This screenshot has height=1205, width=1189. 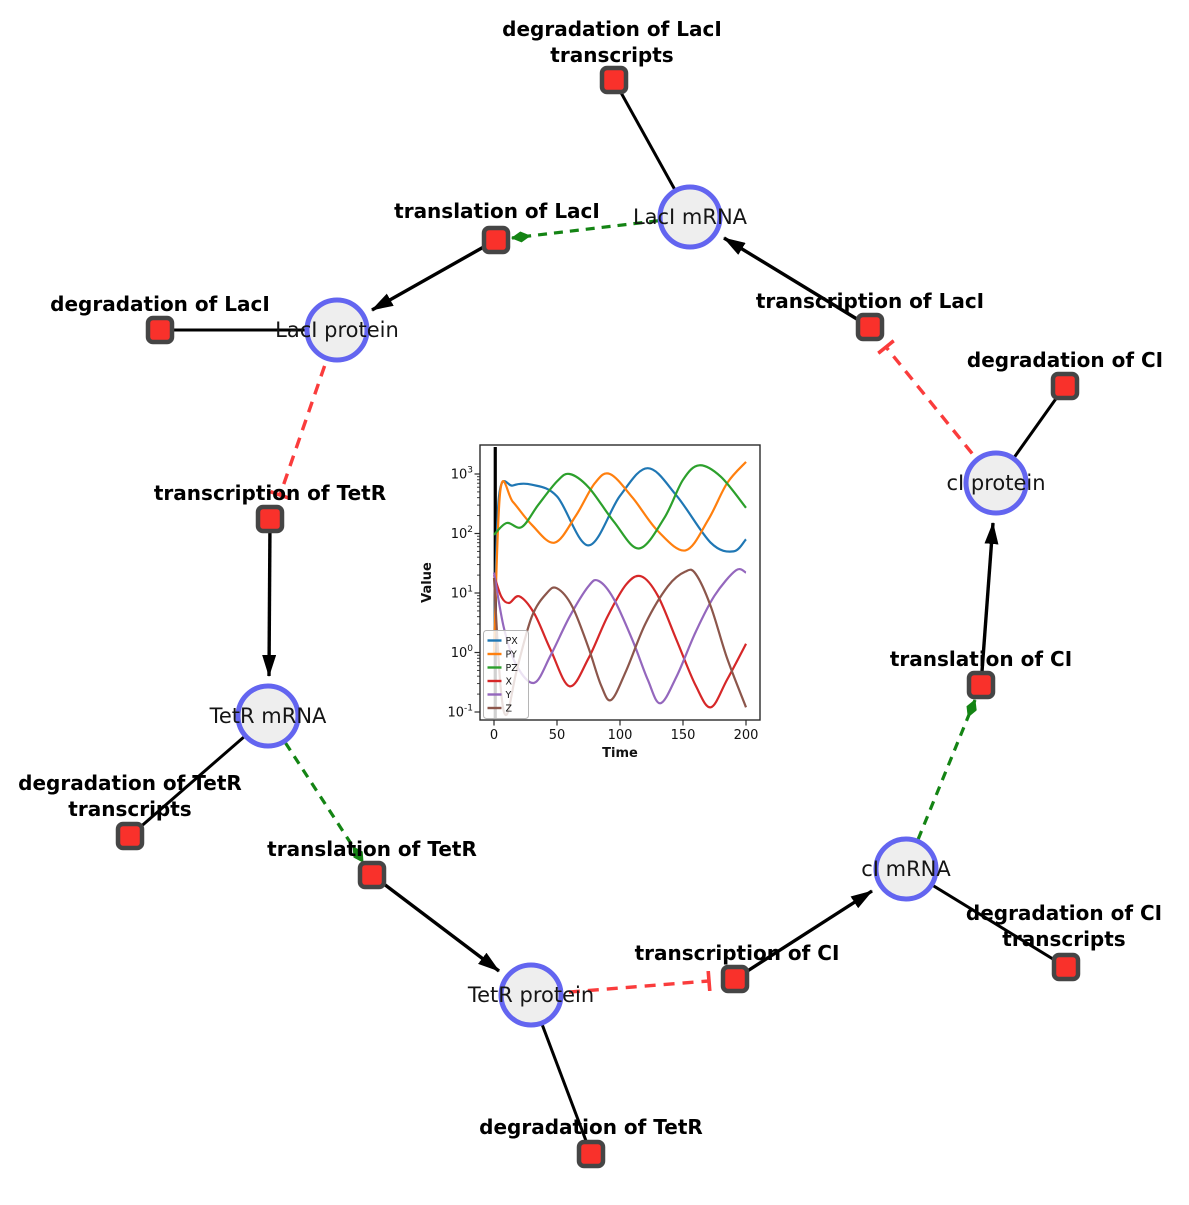 What do you see at coordinates (620, 735) in the screenshot?
I see `x-tick-label: 100` at bounding box center [620, 735].